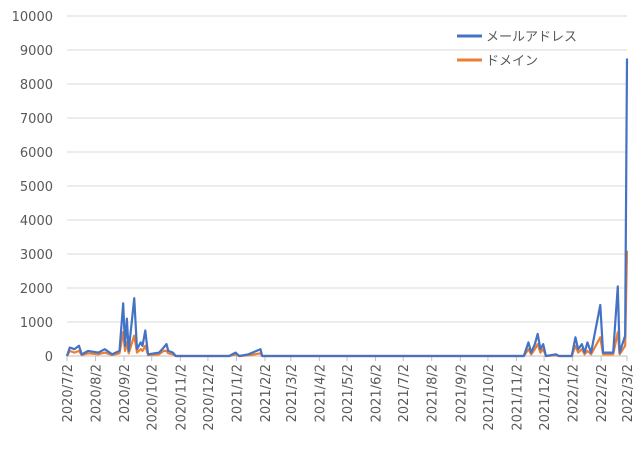 The width and height of the screenshot is (640, 451). I want to click on x-tick-label: 2021/7/2, so click(404, 393).